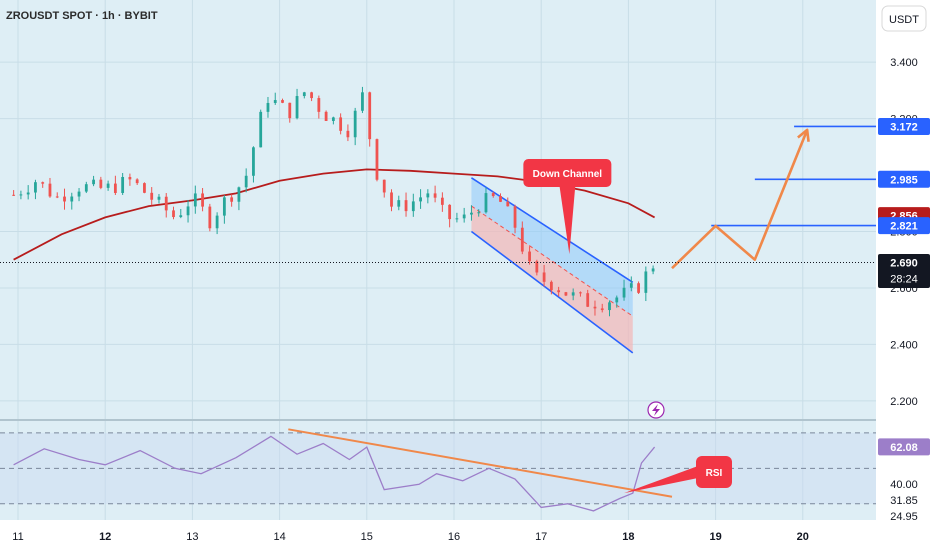  What do you see at coordinates (904, 63) in the screenshot?
I see `price-tick-label: 3.400` at bounding box center [904, 63].